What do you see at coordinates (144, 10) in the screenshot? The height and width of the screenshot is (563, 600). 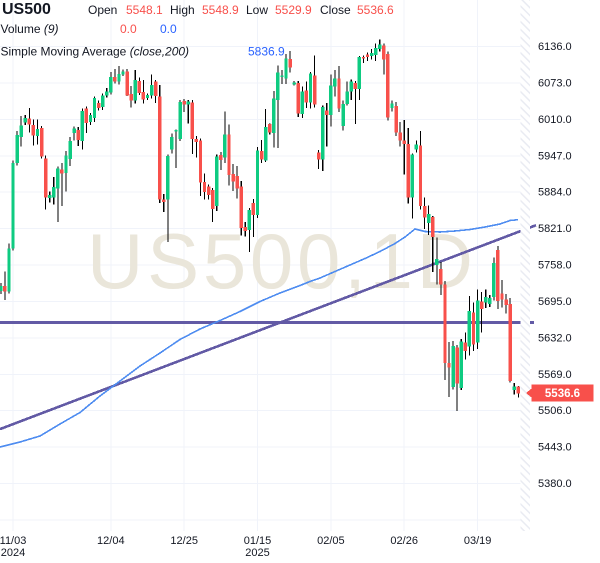 I see `svg-text: 5548.1` at bounding box center [144, 10].